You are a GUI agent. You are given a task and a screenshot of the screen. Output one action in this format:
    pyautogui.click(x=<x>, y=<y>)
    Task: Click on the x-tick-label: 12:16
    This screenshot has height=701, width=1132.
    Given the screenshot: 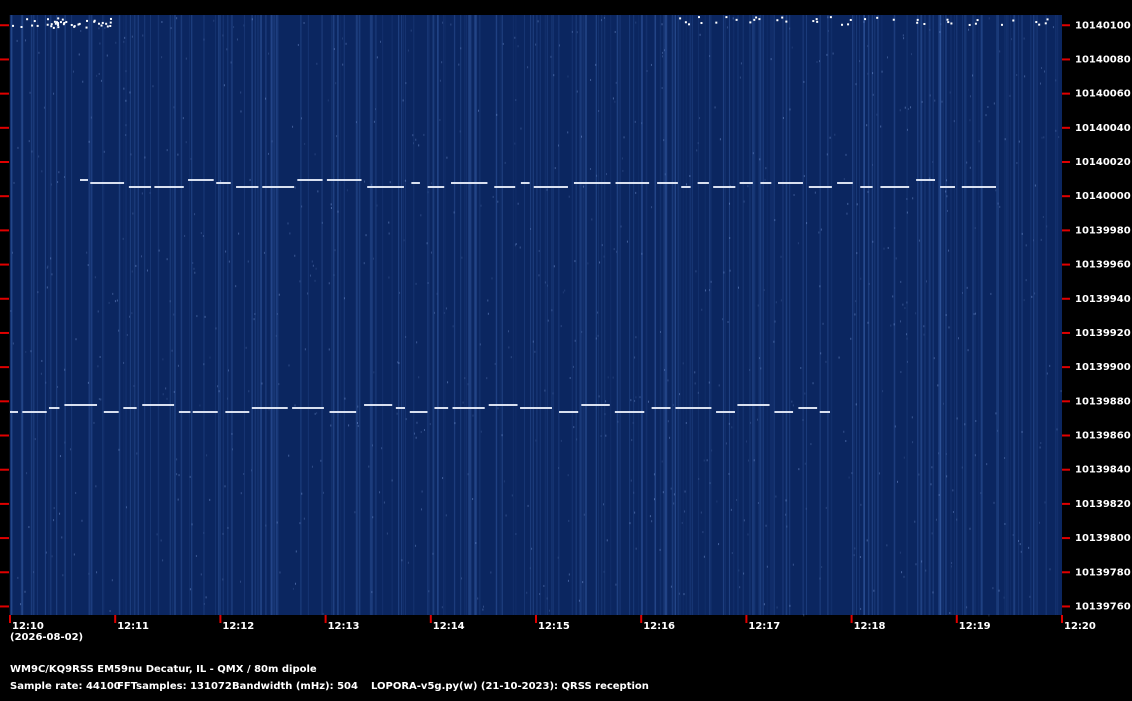 What is the action you would take?
    pyautogui.click(x=659, y=626)
    